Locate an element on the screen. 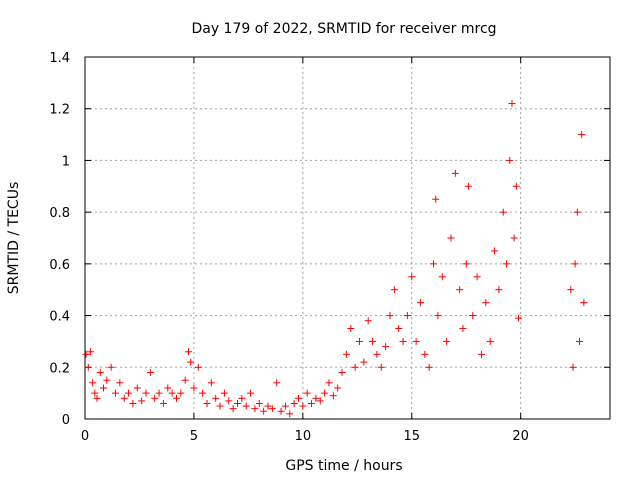 The width and height of the screenshot is (640, 485). y-tick-label: 1 is located at coordinates (66, 161).